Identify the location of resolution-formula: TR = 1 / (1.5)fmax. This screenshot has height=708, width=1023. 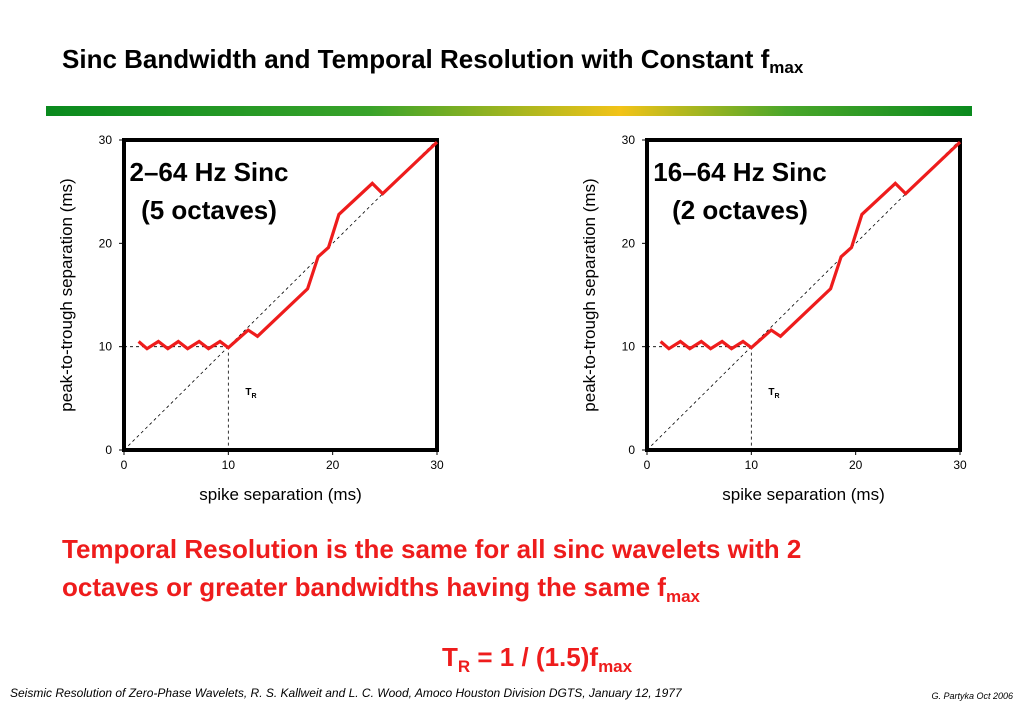
(537, 659).